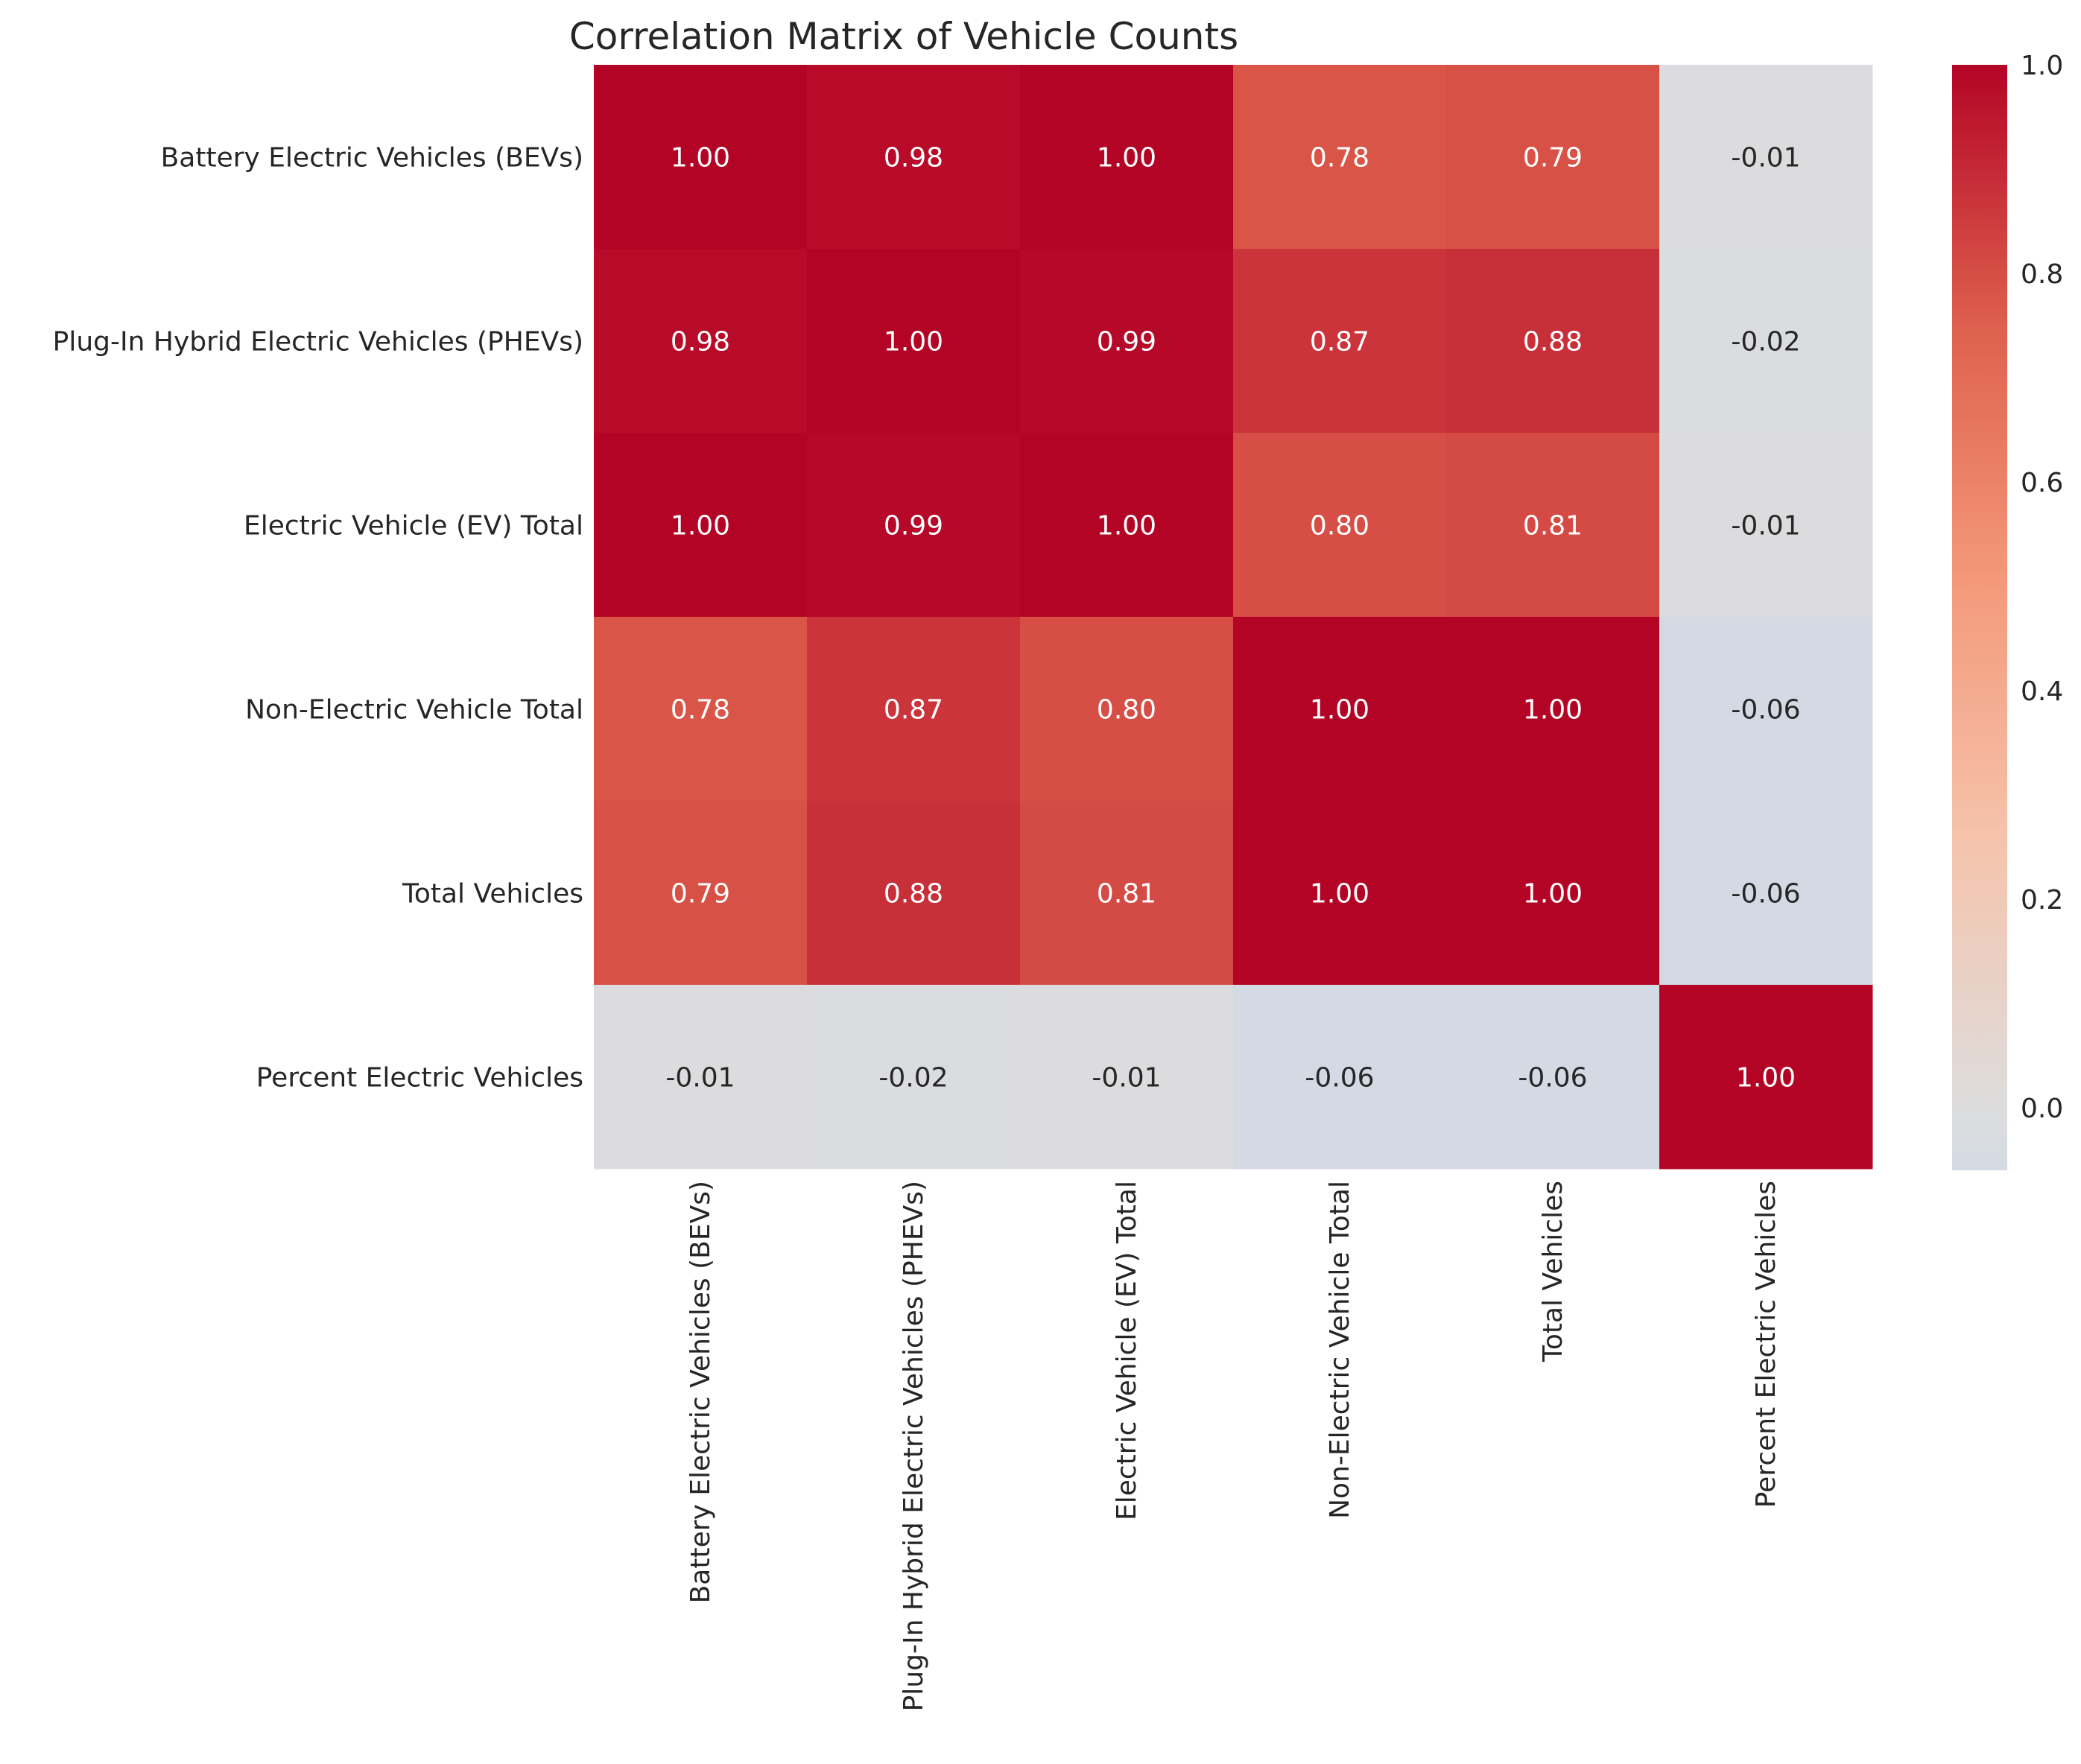 The height and width of the screenshot is (1764, 2081). I want to click on colorbar-tick-label: 0.8, so click(2042, 274).